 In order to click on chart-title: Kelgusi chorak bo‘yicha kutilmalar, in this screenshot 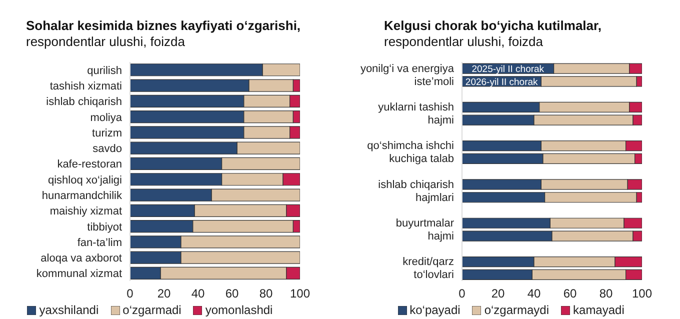, I will do `click(493, 26)`.